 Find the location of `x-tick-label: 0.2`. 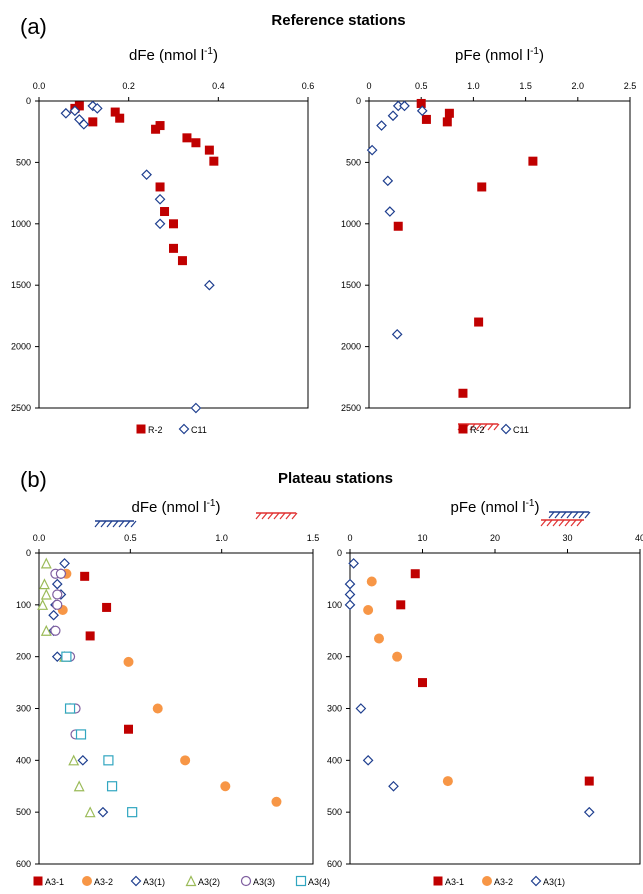

x-tick-label: 0.2 is located at coordinates (128, 86).